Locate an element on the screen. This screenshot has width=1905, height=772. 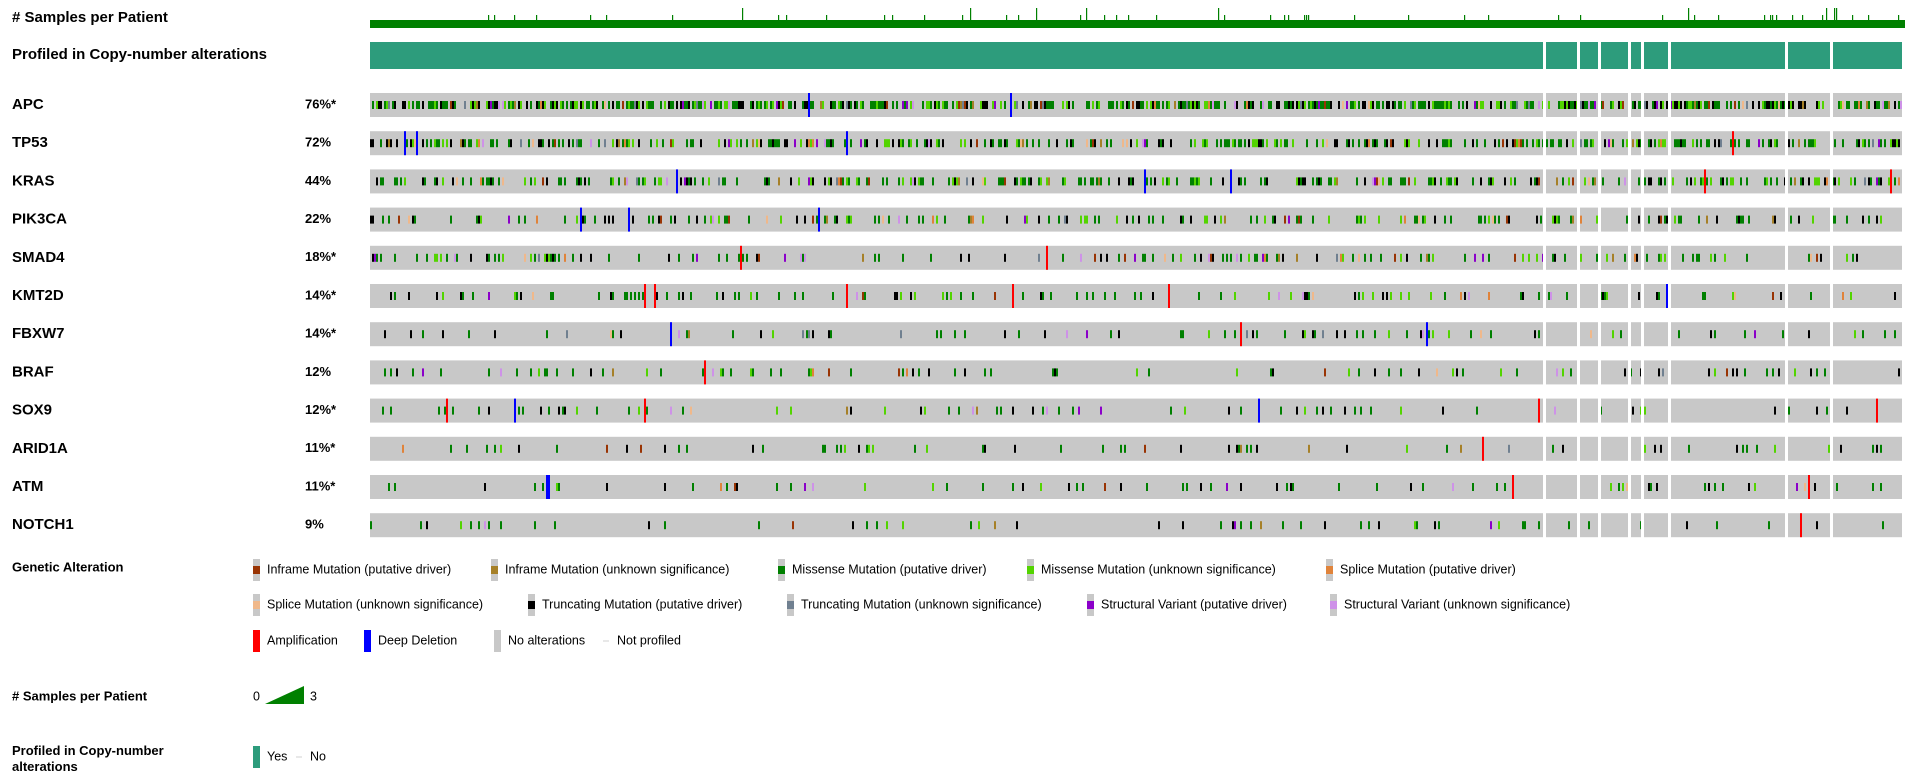
column-gap is located at coordinates (1831, 290).